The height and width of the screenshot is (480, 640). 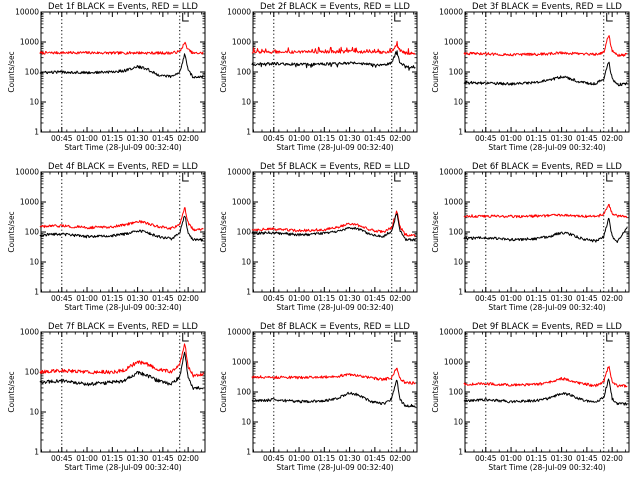 What do you see at coordinates (547, 7) in the screenshot?
I see `panel-title: Det 3f BLACK = Events, RED = LLD` at bounding box center [547, 7].